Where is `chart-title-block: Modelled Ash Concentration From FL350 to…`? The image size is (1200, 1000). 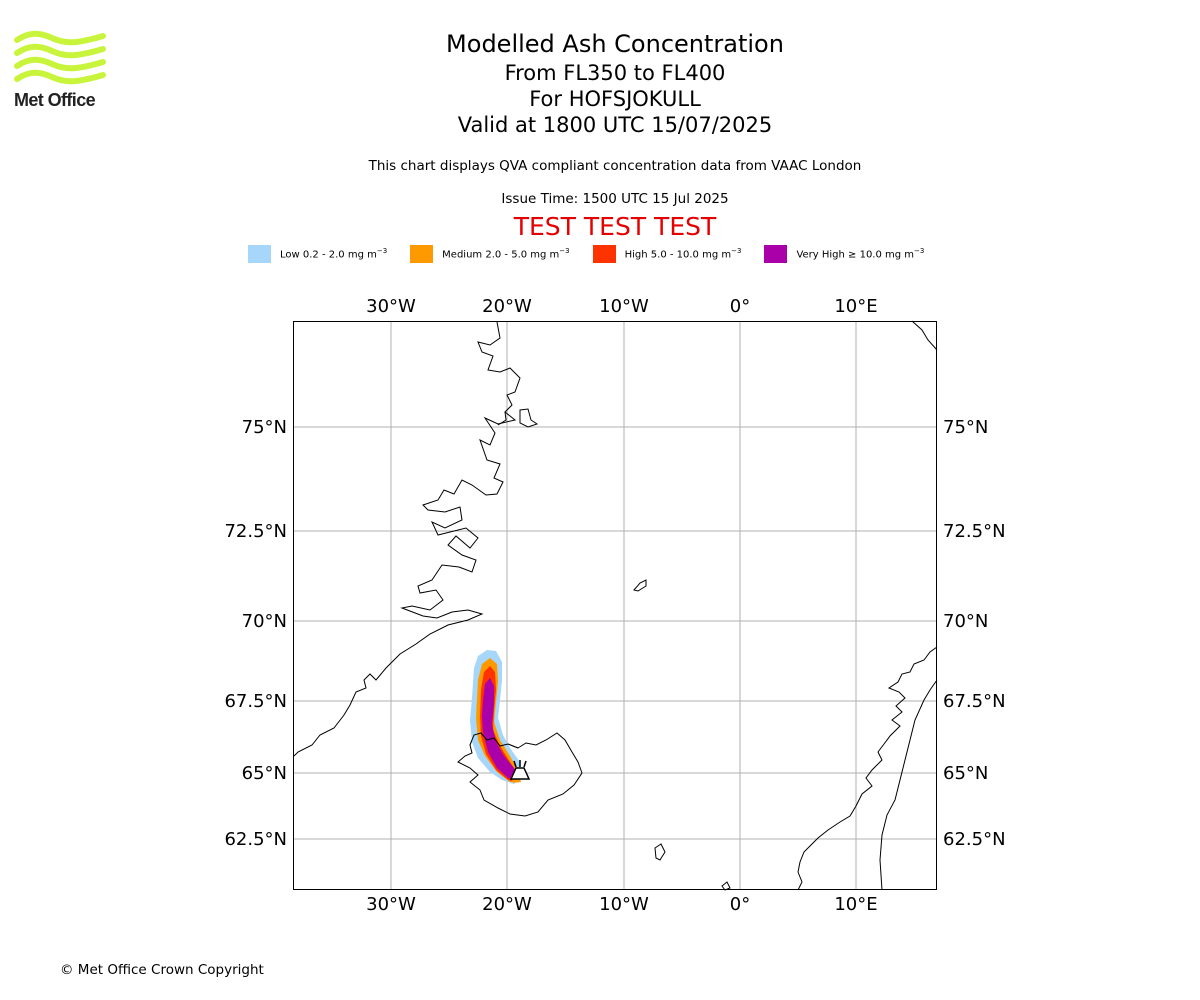
chart-title-block: Modelled Ash Concentration From FL350 to… is located at coordinates (615, 83).